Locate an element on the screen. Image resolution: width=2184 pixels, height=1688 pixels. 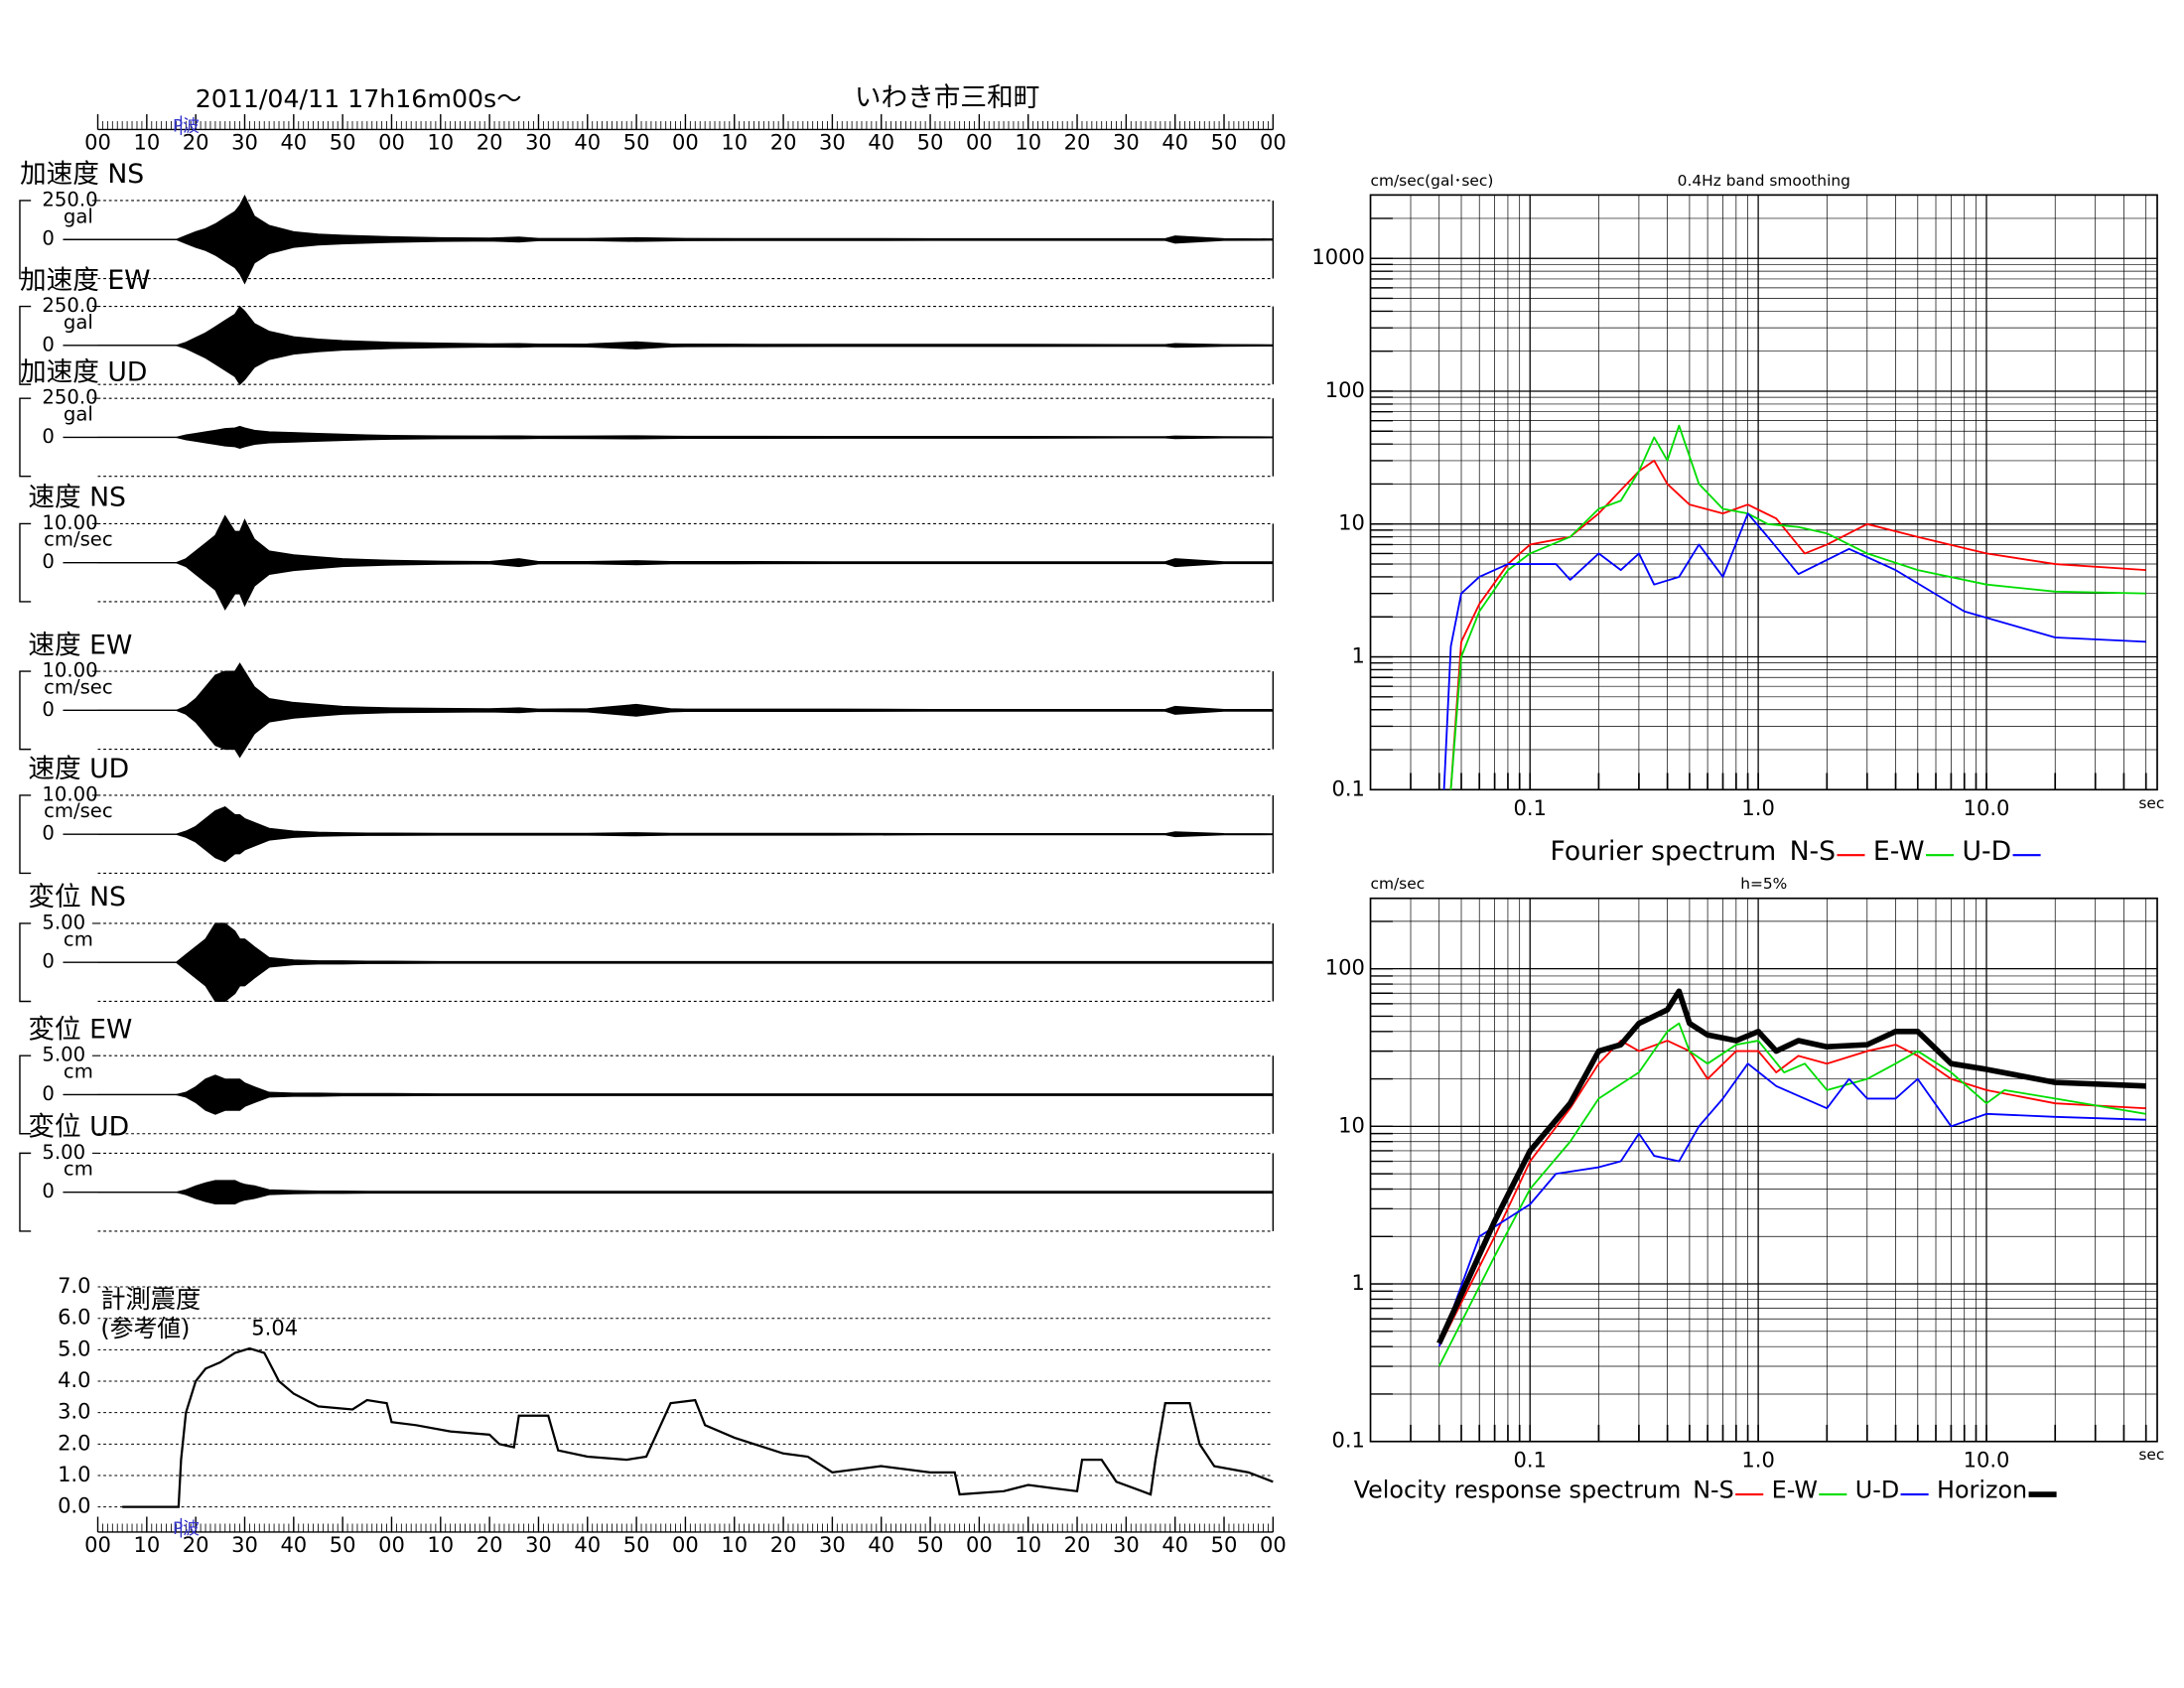
x-tick-label: 0.1 is located at coordinates (1530, 1459).